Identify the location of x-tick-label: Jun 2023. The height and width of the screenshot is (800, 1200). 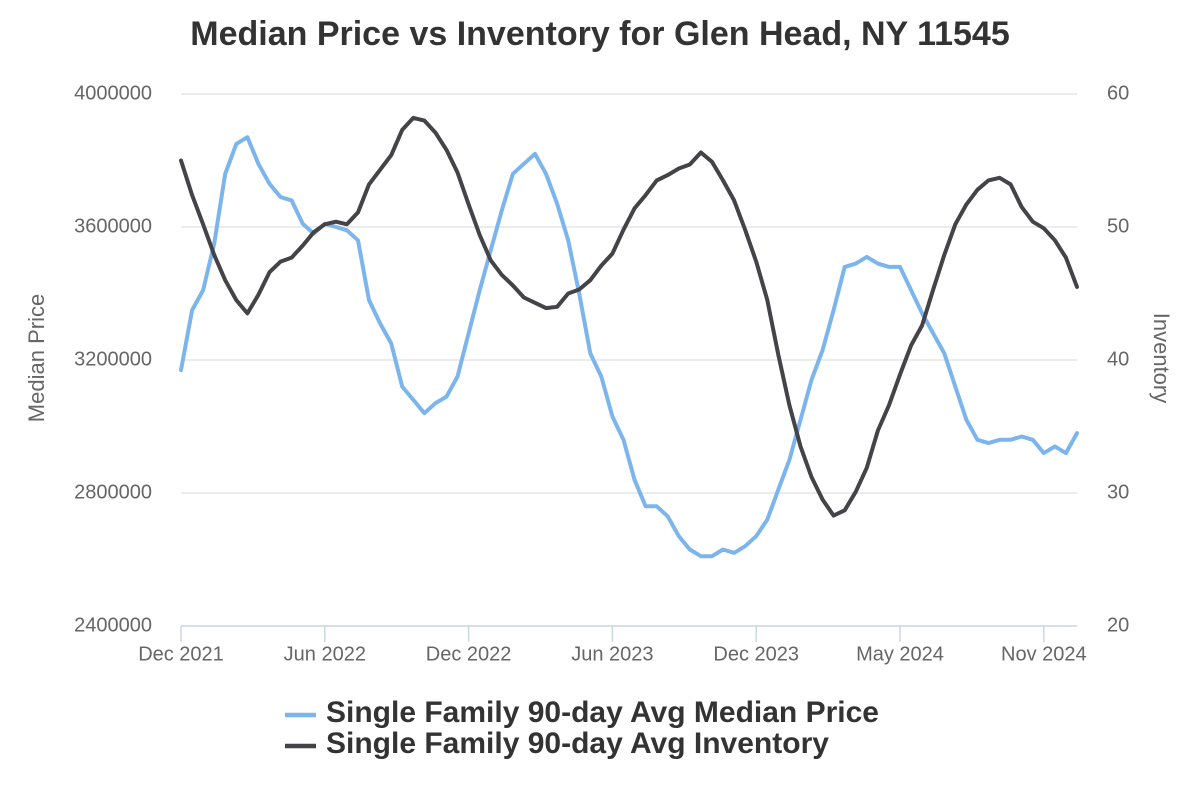
(612, 654).